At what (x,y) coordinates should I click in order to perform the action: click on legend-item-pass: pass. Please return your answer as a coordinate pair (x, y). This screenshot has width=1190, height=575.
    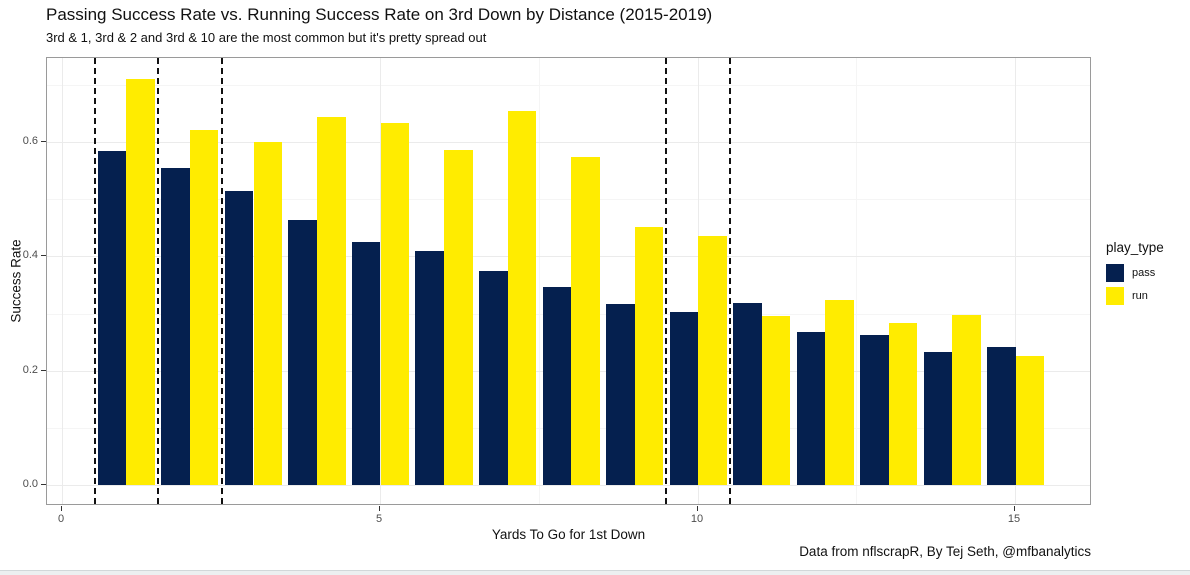
    Looking at the image, I should click on (1135, 273).